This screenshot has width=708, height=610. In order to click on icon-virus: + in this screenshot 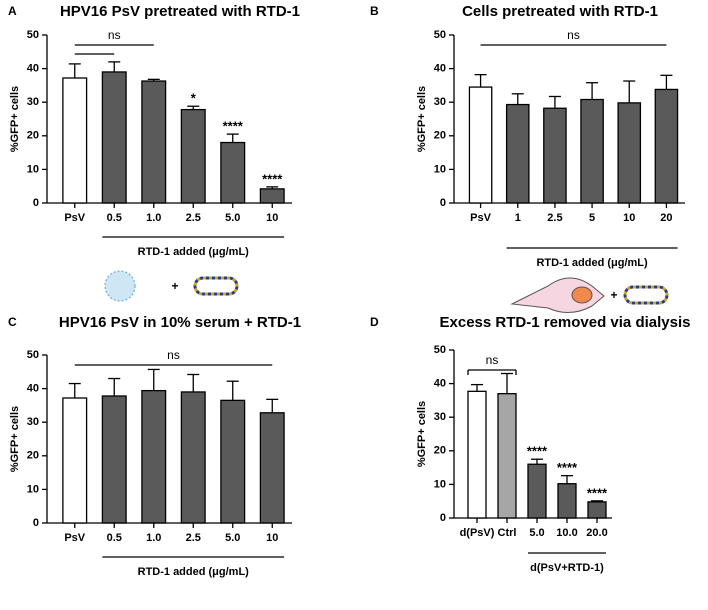, I will do `click(141, 286)`.